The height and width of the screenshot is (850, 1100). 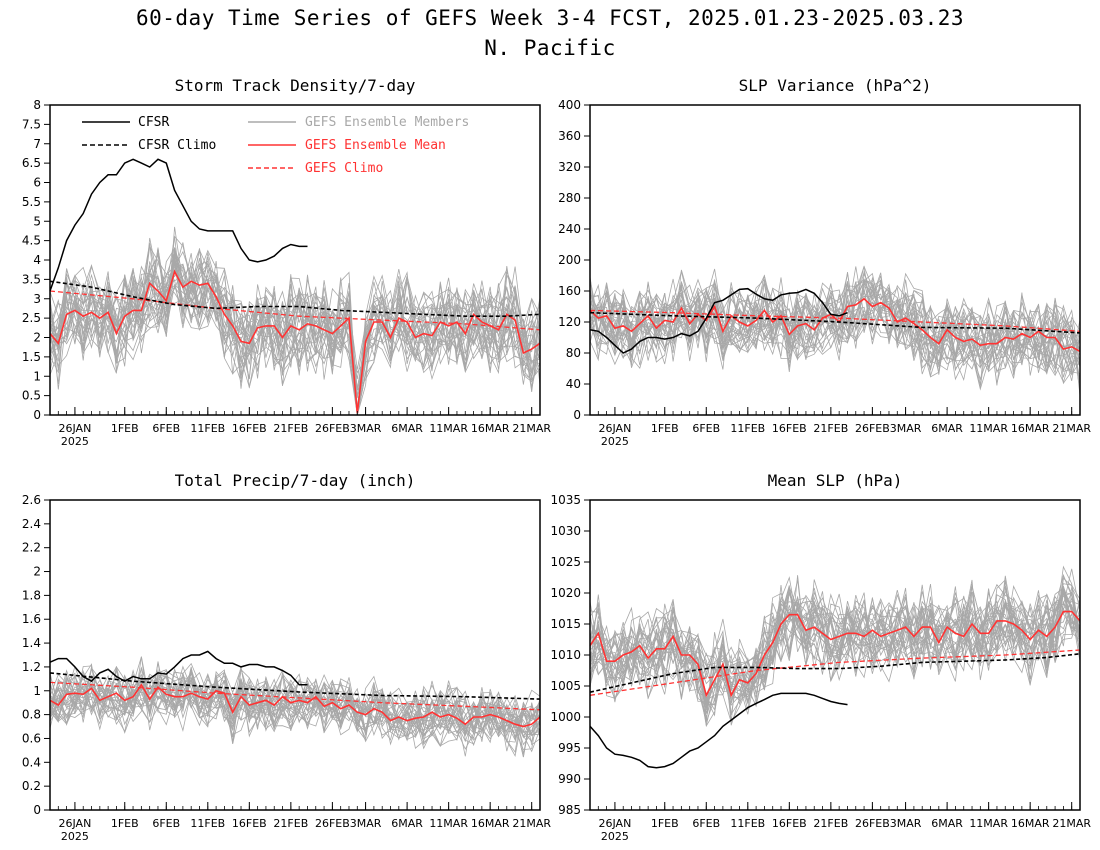 I want to click on legend-label-gefs-members: GEFS Ensemble Members, so click(x=387, y=122).